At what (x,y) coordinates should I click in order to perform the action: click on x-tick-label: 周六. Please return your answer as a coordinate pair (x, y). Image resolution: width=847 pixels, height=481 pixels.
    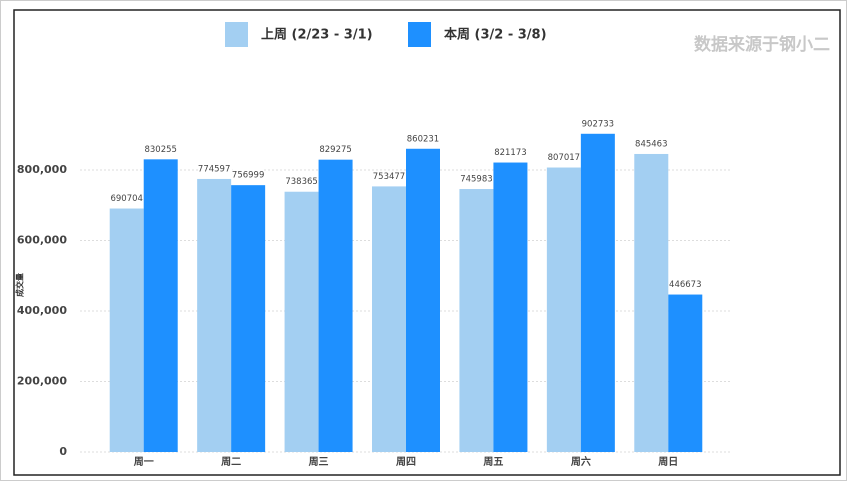
    Looking at the image, I should click on (581, 461).